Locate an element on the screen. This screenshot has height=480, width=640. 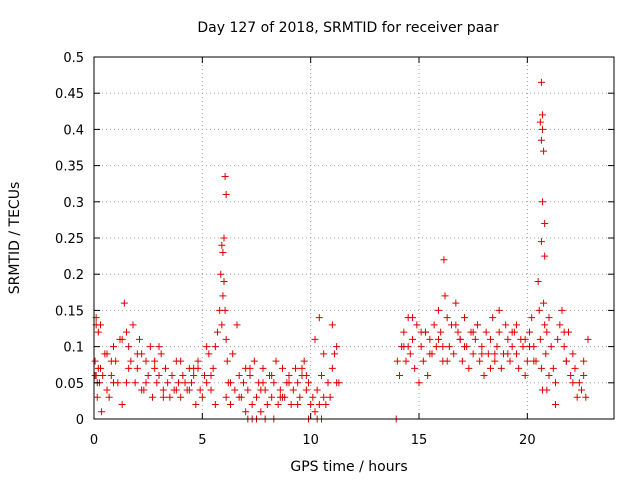
x-tick-label: 15 is located at coordinates (419, 440).